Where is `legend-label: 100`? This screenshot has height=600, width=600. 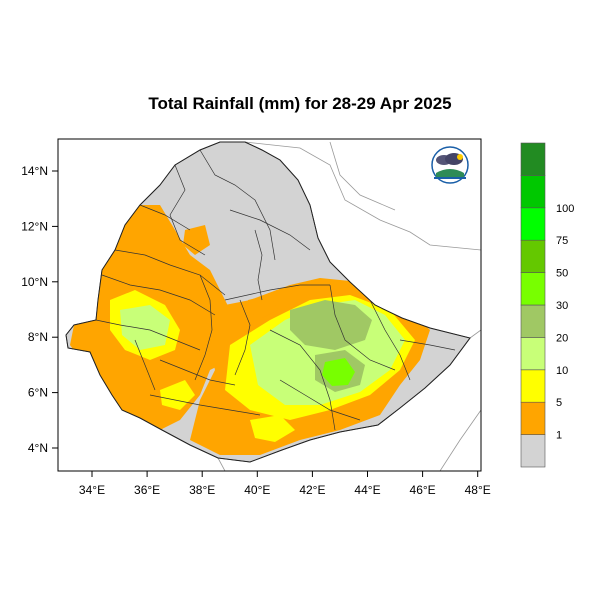 legend-label: 100 is located at coordinates (565, 209).